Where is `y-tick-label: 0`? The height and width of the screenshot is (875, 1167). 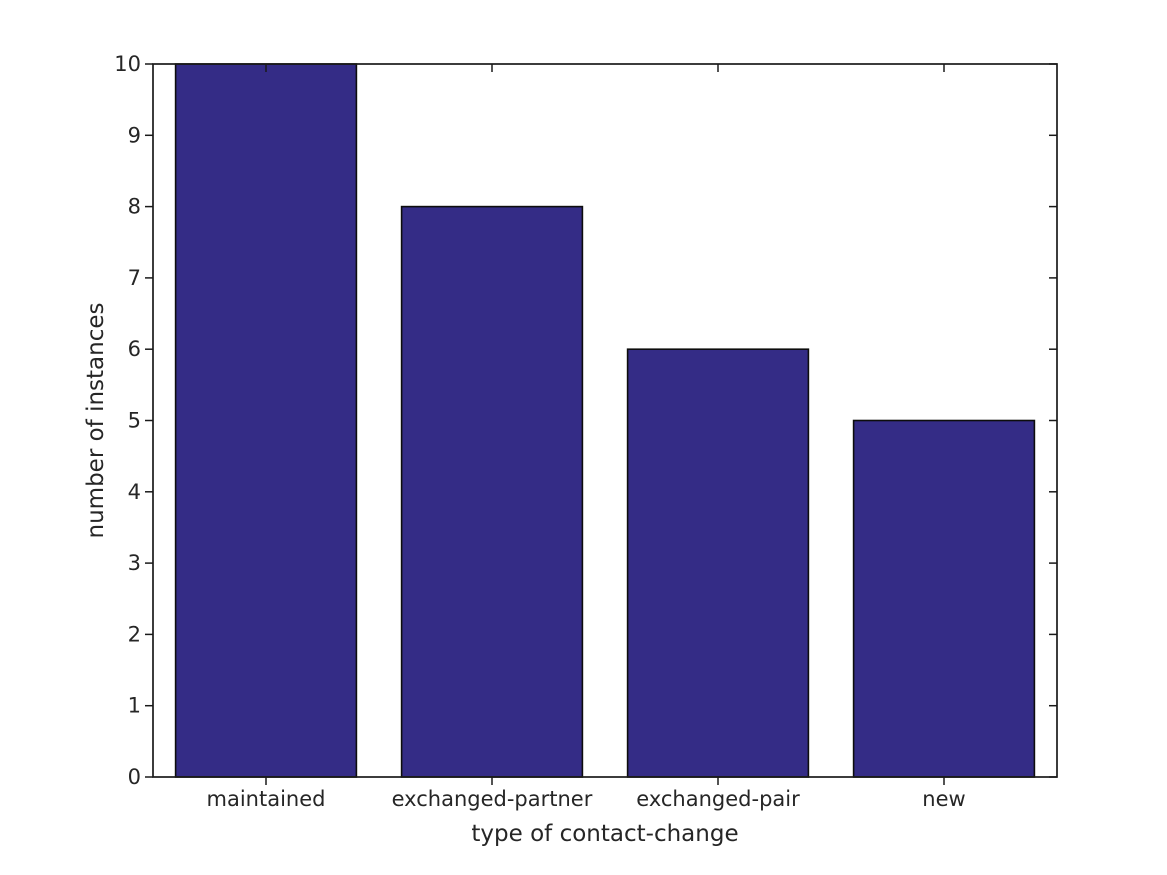
y-tick-label: 0 is located at coordinates (134, 777).